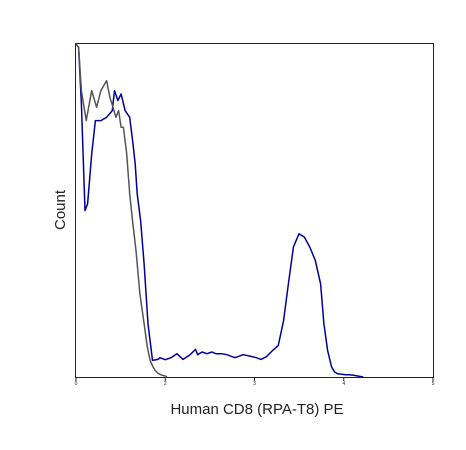 The height and width of the screenshot is (450, 466). What do you see at coordinates (256, 409) in the screenshot?
I see `x-axis-label: Human CD8 (RPA-T8) PE` at bounding box center [256, 409].